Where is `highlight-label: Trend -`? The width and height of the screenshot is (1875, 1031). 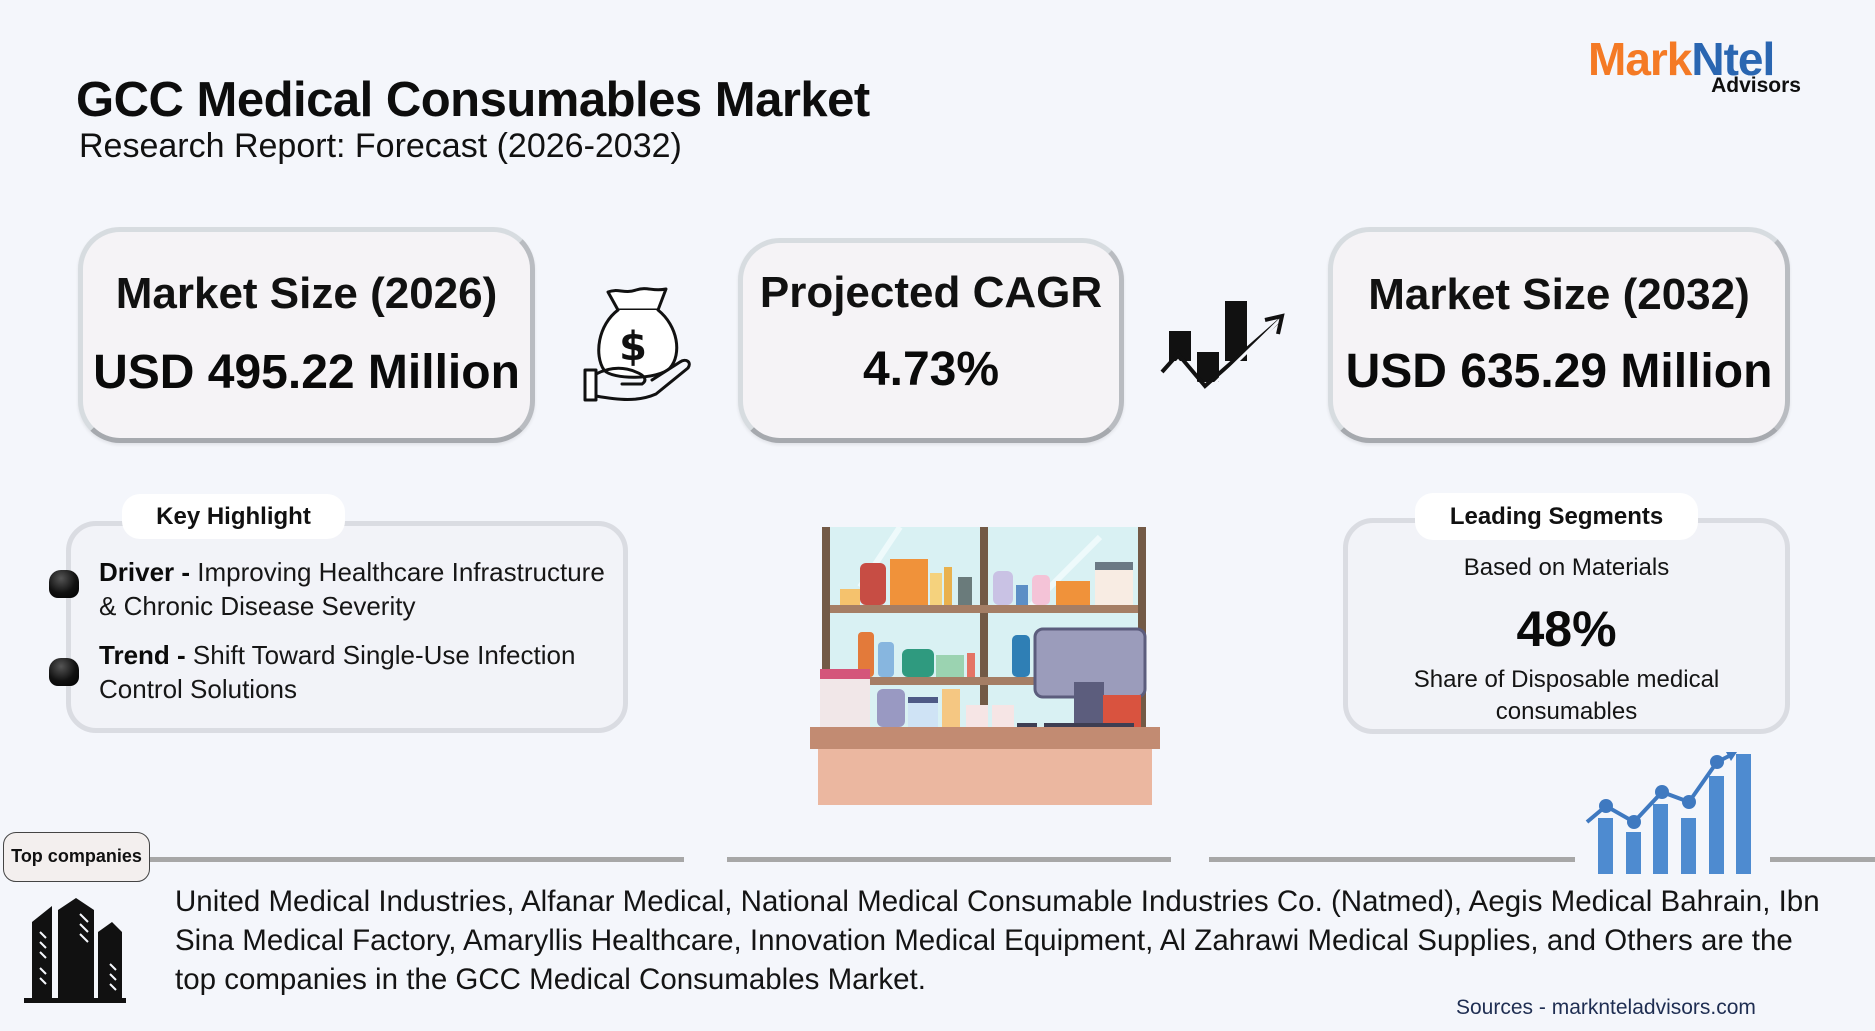 highlight-label: Trend - is located at coordinates (142, 655).